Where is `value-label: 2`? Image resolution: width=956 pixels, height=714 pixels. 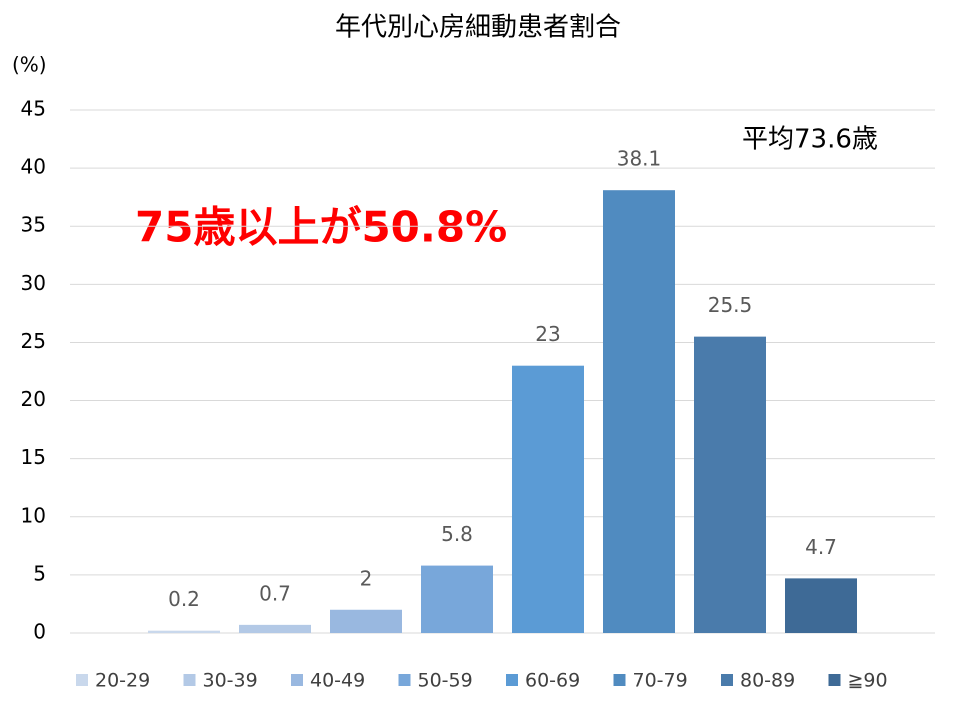 value-label: 2 is located at coordinates (366, 578).